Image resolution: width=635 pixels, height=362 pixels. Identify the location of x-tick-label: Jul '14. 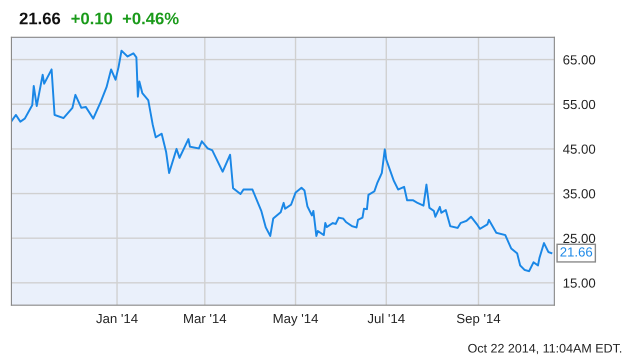
(386, 319).